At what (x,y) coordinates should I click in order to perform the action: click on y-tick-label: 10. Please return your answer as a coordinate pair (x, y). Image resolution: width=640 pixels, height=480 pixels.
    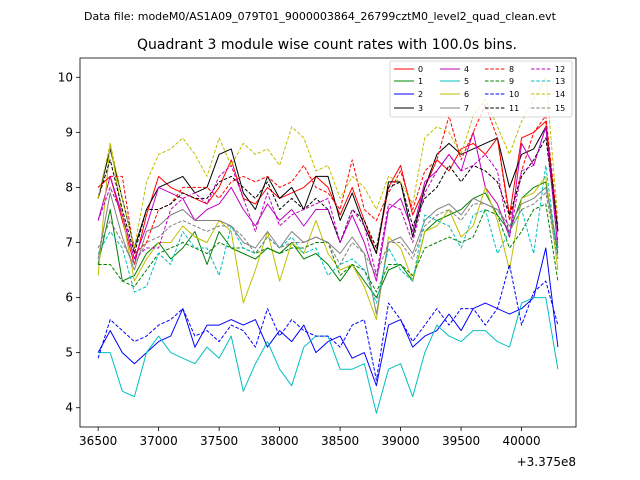
    Looking at the image, I should click on (65, 77).